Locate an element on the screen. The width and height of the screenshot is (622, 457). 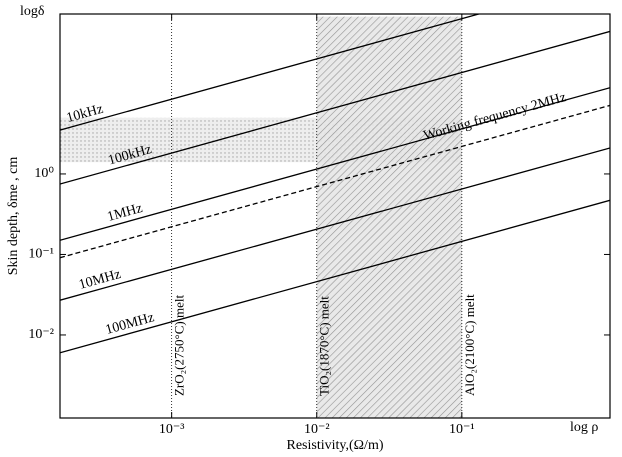
y-corner-label: logδ is located at coordinates (32, 11).